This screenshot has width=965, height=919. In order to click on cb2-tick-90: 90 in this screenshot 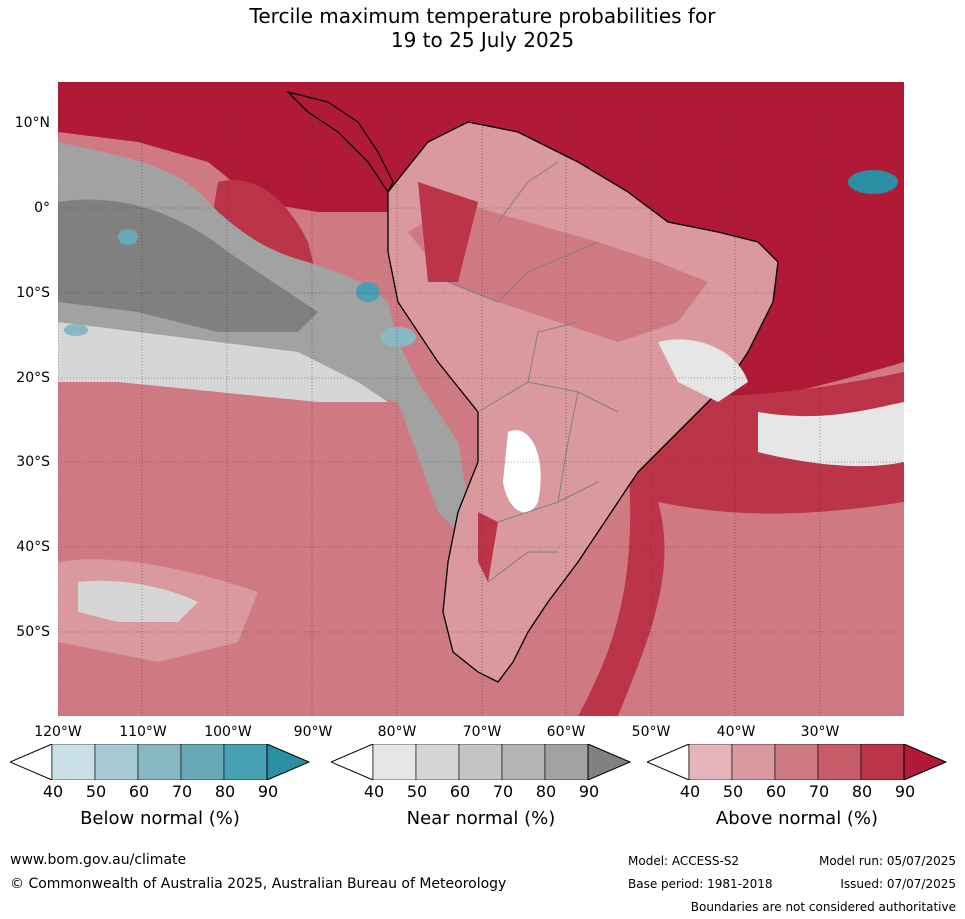, I will do `click(905, 791)`.